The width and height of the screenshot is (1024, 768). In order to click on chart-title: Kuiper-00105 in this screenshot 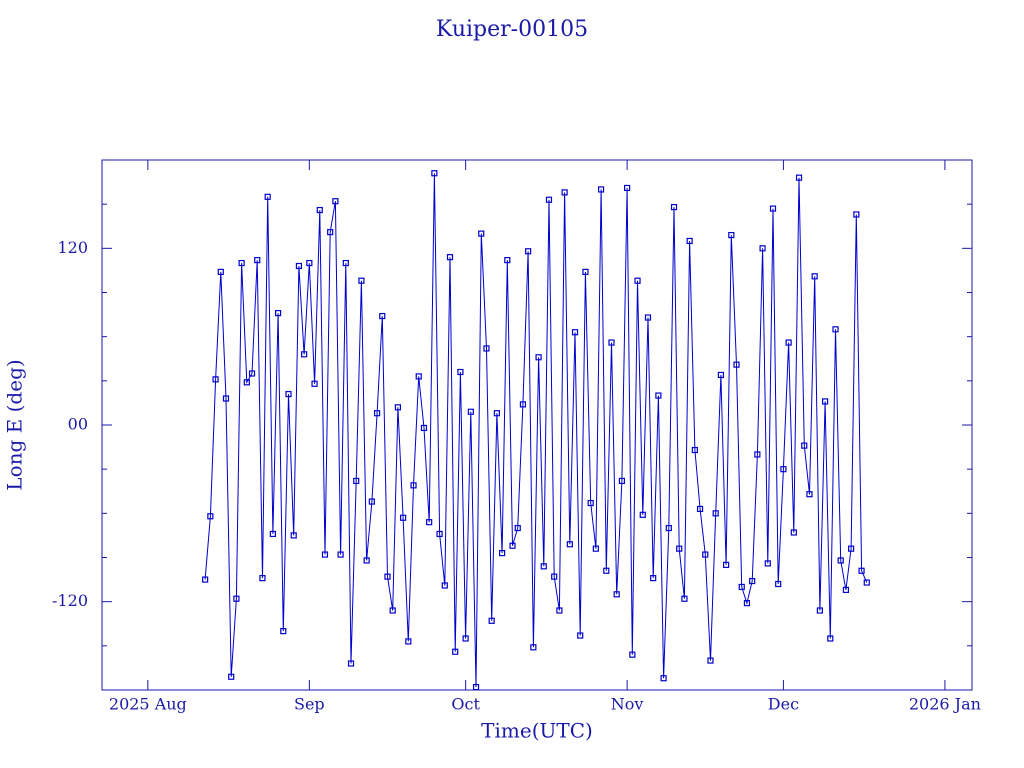, I will do `click(512, 29)`.